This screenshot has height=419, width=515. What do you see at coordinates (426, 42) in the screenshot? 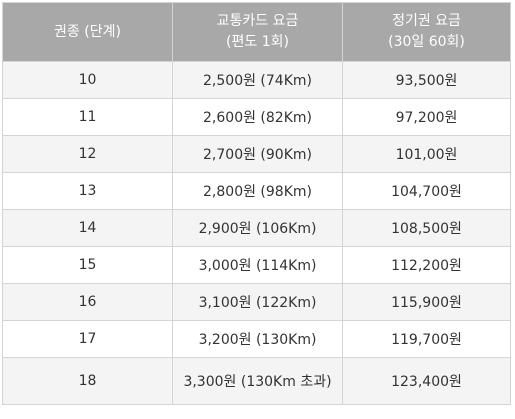
I see `header-pass-fare-sublabel: (30일 60회)` at bounding box center [426, 42].